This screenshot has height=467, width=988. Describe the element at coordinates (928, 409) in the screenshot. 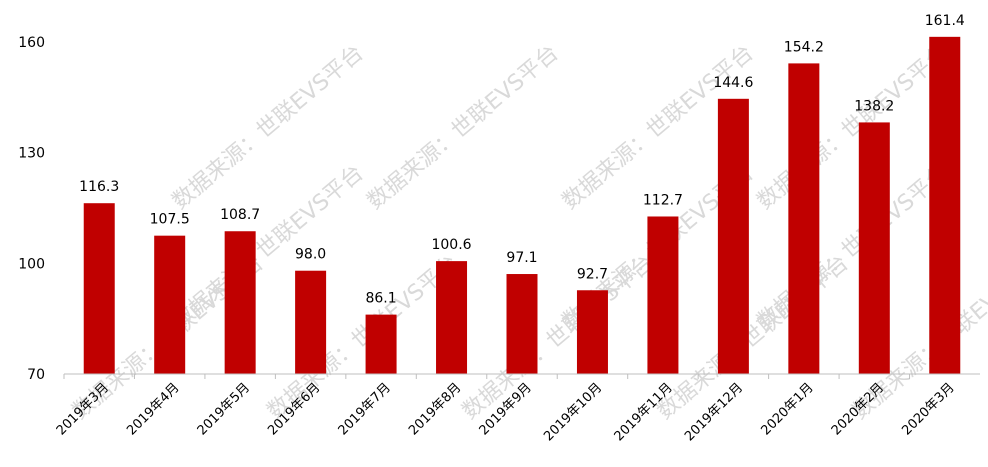

I see `x-tick-label: 2020年3月` at that location.